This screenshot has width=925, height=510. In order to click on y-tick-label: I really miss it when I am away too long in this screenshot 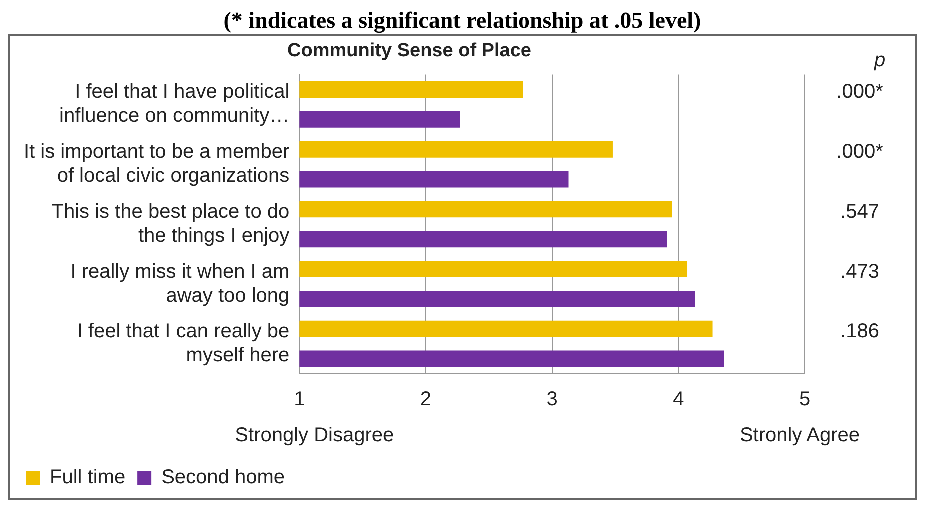, I will do `click(180, 283)`.